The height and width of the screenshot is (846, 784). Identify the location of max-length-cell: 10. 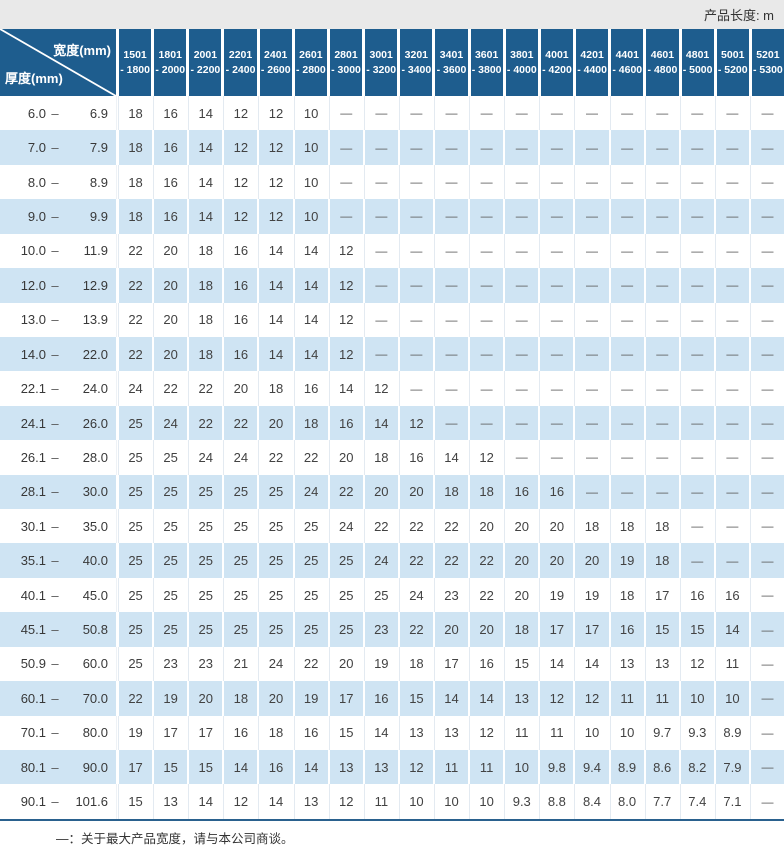
(520, 767).